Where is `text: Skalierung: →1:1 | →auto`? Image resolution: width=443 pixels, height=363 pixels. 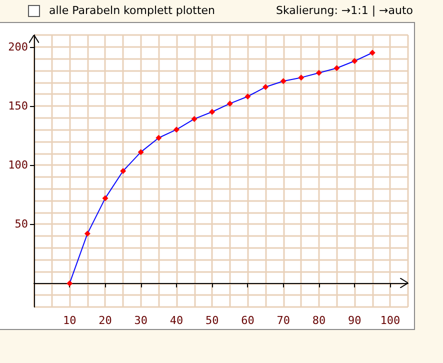
text: Skalierung: →1:1 | →auto is located at coordinates (344, 10).